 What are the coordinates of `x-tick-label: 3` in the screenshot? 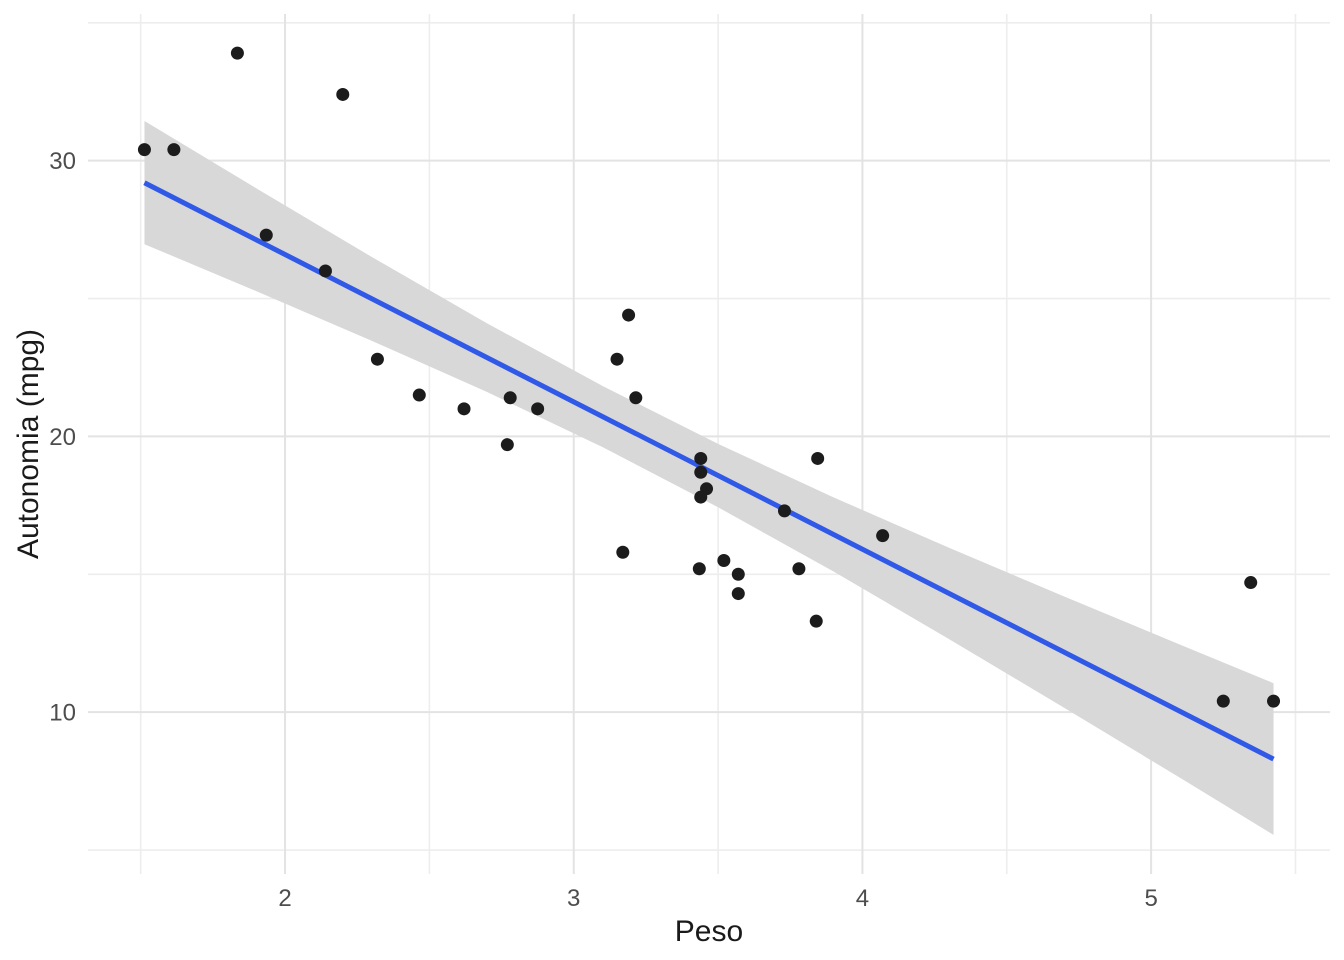 It's located at (573, 898).